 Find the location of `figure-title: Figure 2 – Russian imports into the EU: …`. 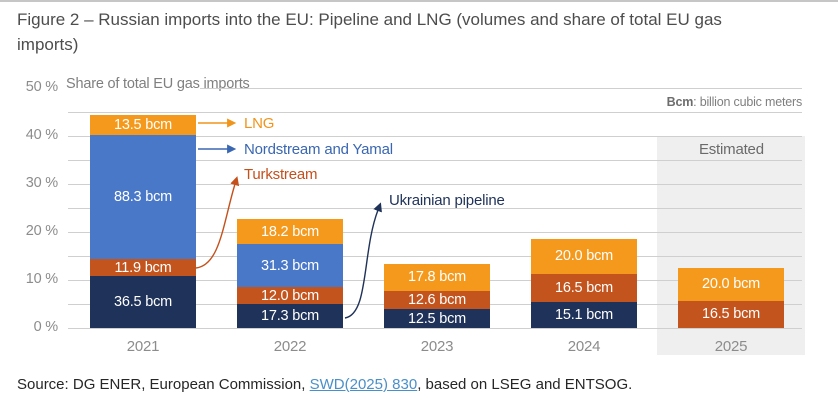

figure-title: Figure 2 – Russian imports into the EU: … is located at coordinates (369, 32).